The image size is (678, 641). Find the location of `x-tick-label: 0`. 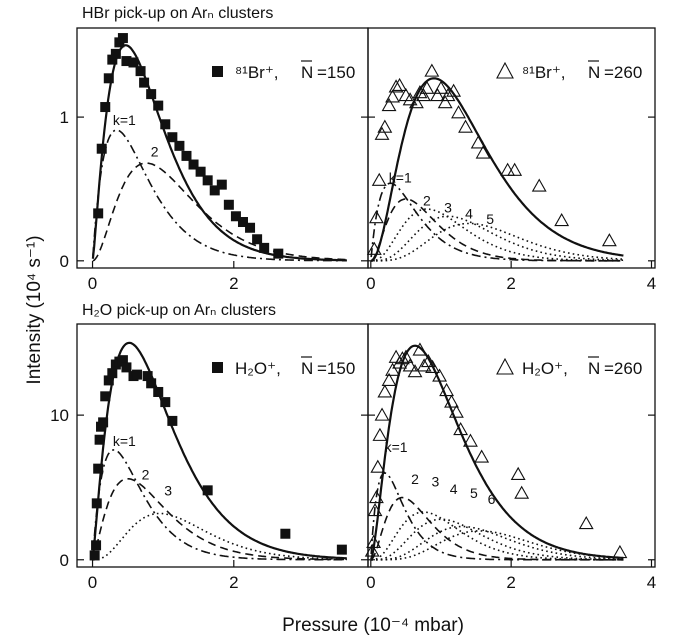

x-tick-label: 0 is located at coordinates (370, 582).